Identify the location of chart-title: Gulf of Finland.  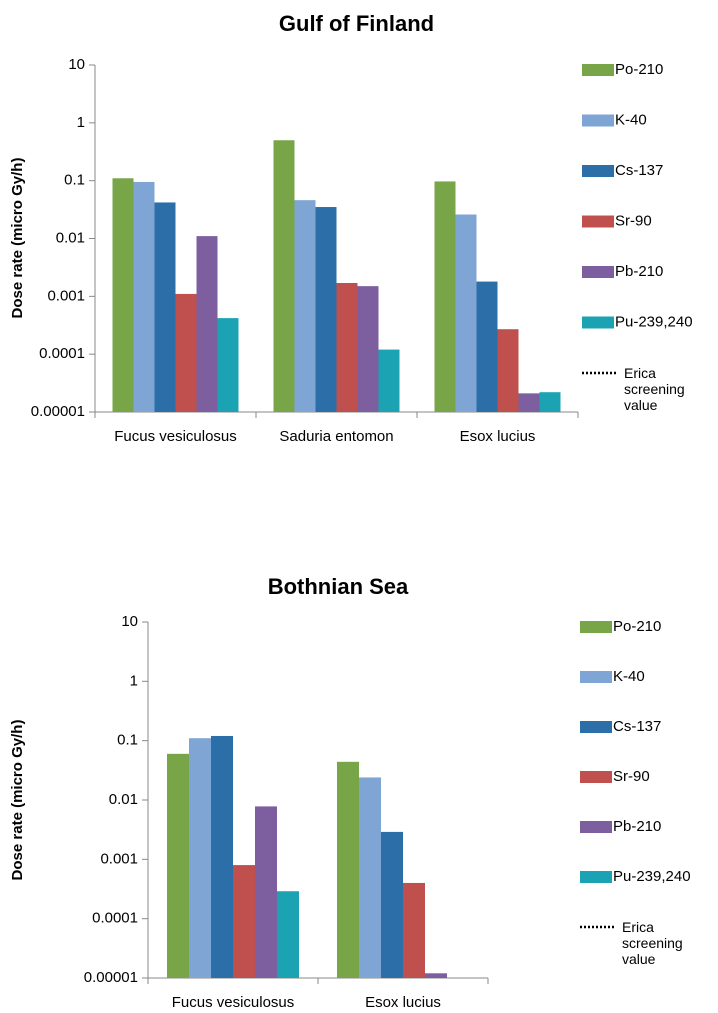
(356, 23).